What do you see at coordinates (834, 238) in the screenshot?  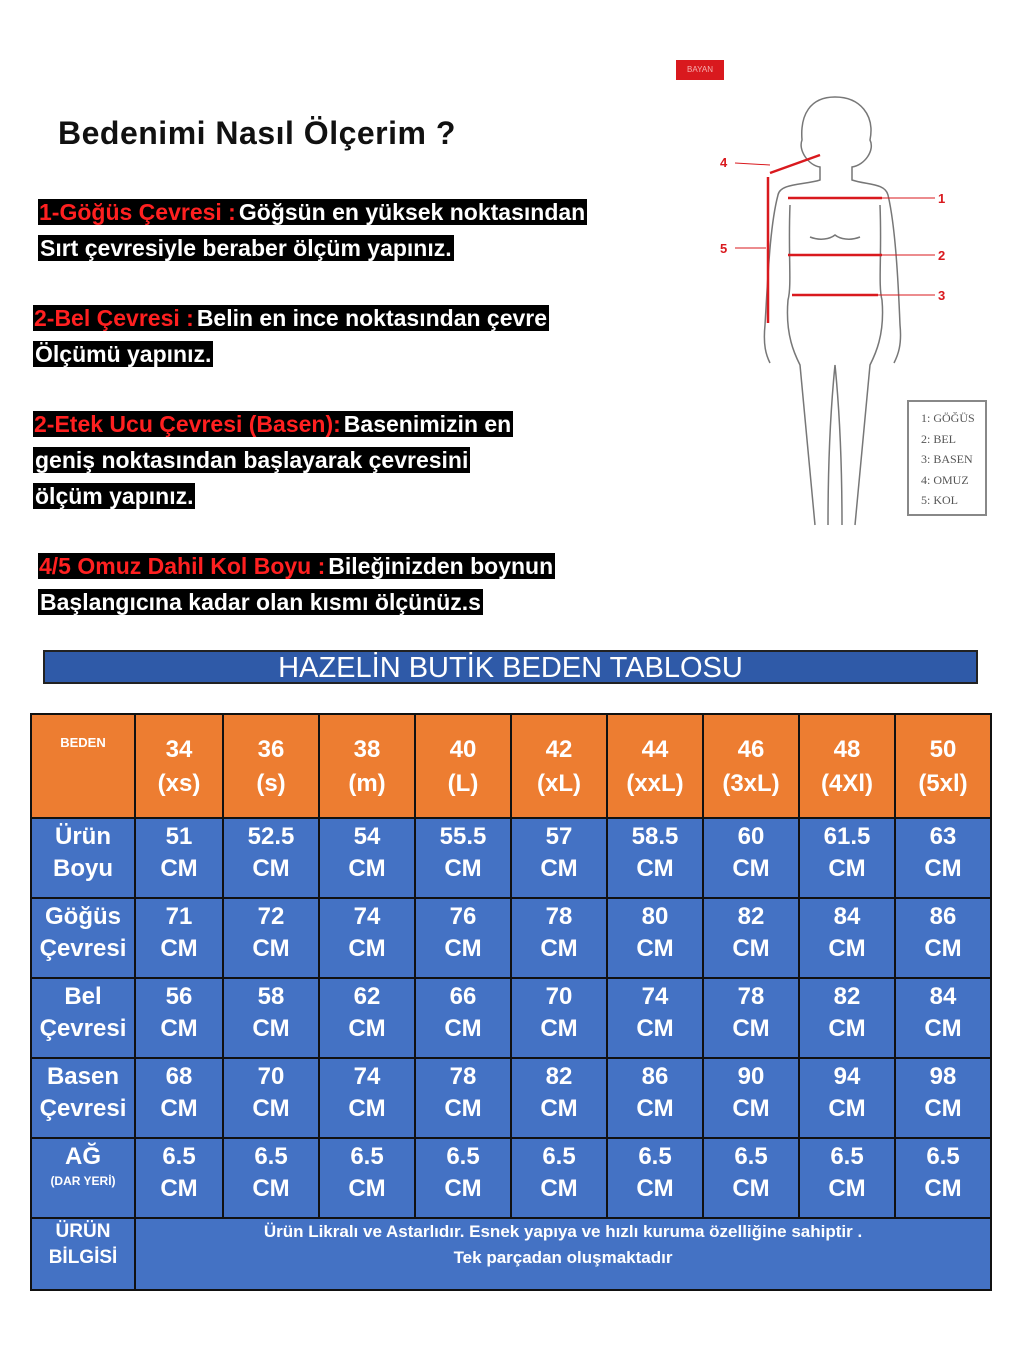 I see `measurement-lines` at bounding box center [834, 238].